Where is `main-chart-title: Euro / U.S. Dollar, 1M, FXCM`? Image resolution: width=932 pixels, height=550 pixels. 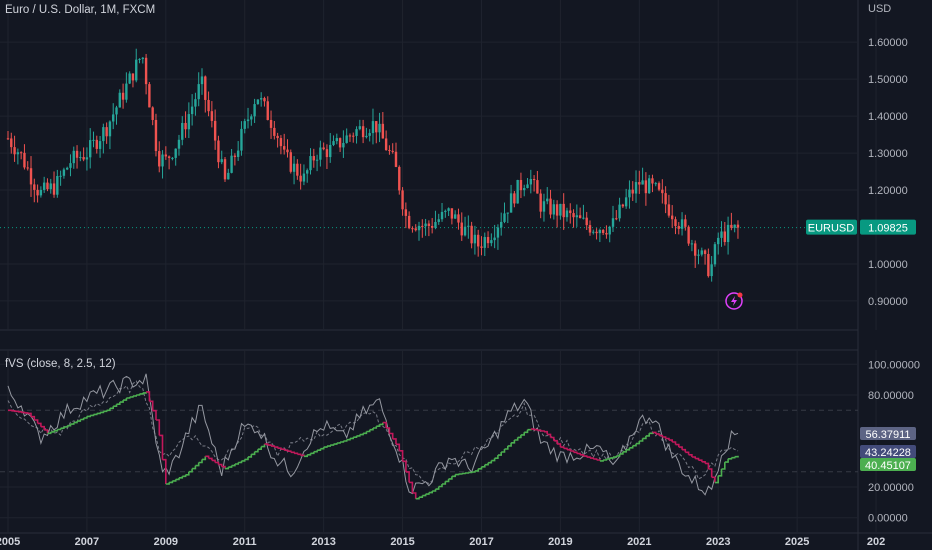 main-chart-title: Euro / U.S. Dollar, 1M, FXCM is located at coordinates (80, 10).